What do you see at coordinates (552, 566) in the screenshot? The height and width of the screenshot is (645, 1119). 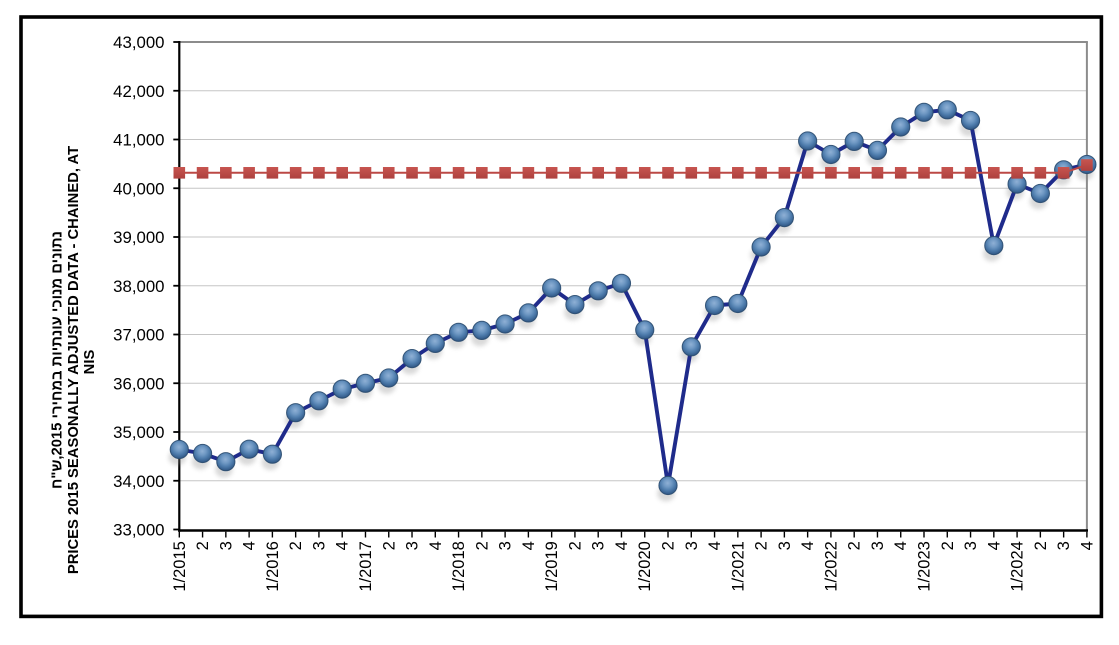 I see `svg-text: 1/2019` at bounding box center [552, 566].